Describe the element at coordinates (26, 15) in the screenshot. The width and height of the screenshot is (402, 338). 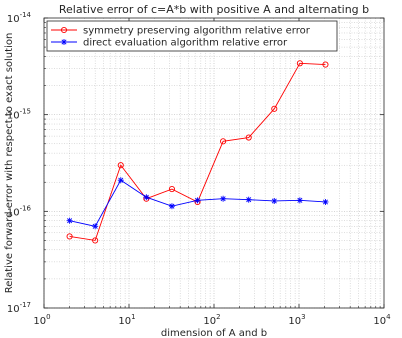
I see `y-tick-exponent: -14` at that location.